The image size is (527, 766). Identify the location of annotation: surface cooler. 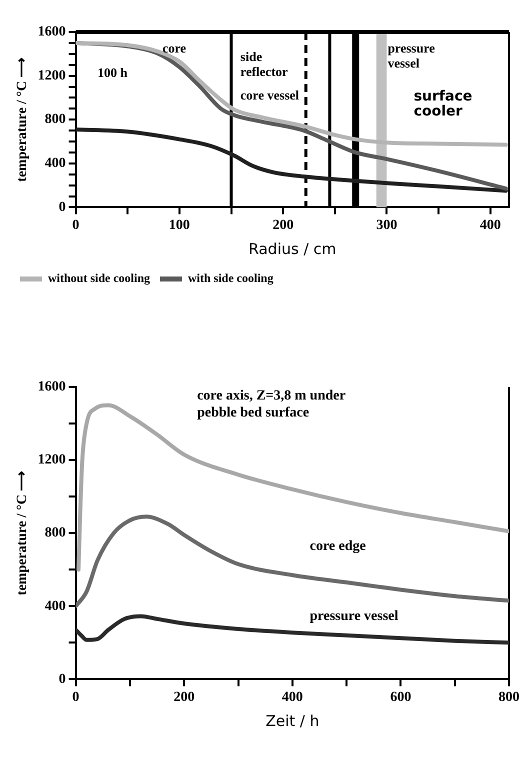
(443, 104).